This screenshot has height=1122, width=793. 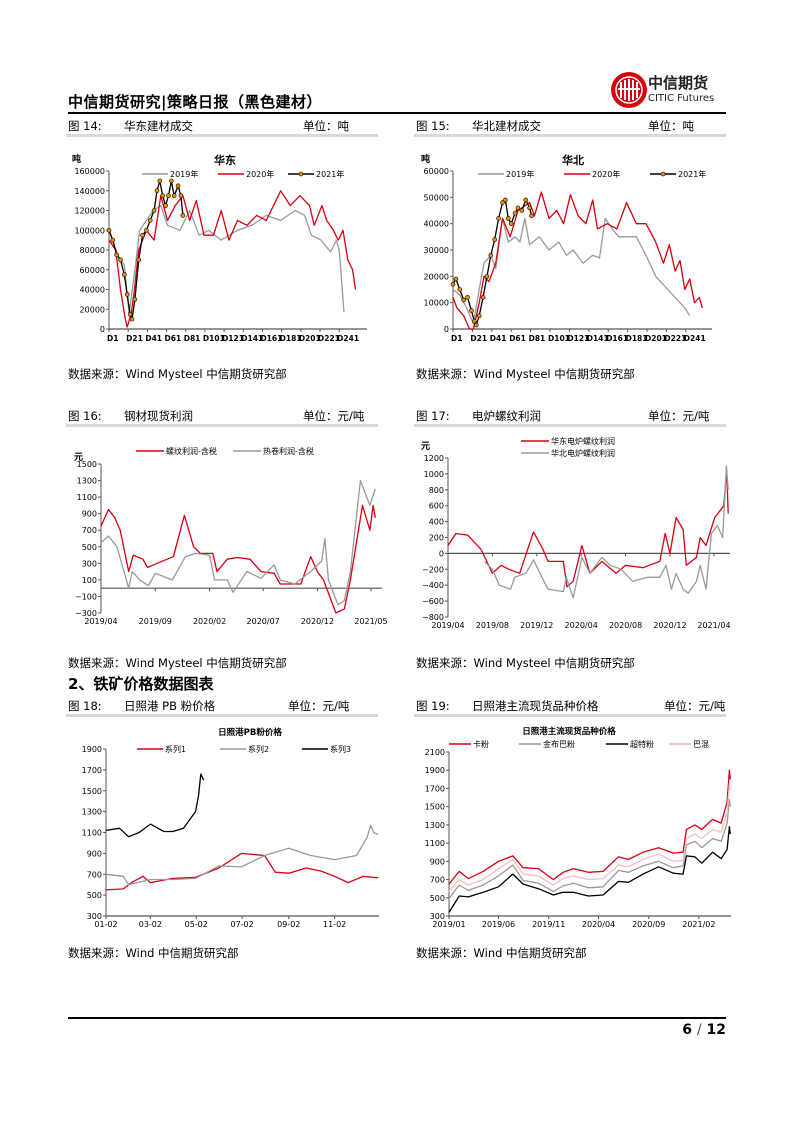 I want to click on figure-caption: 图 14: 华东建材成交 单位：吨, so click(x=223, y=126).